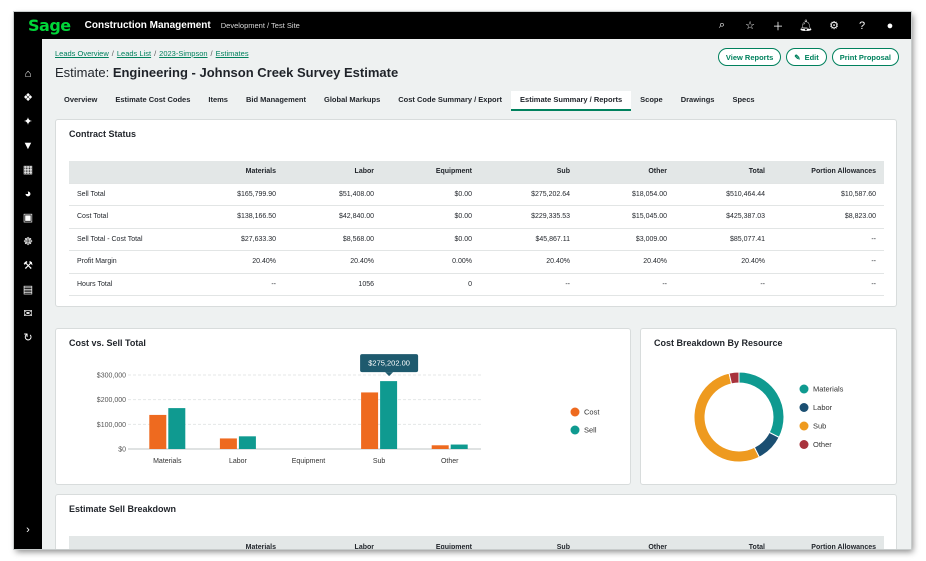 Image resolution: width=926 pixels, height=561 pixels. Describe the element at coordinates (28, 122) in the screenshot. I see `handshake-icon: ✦` at that location.